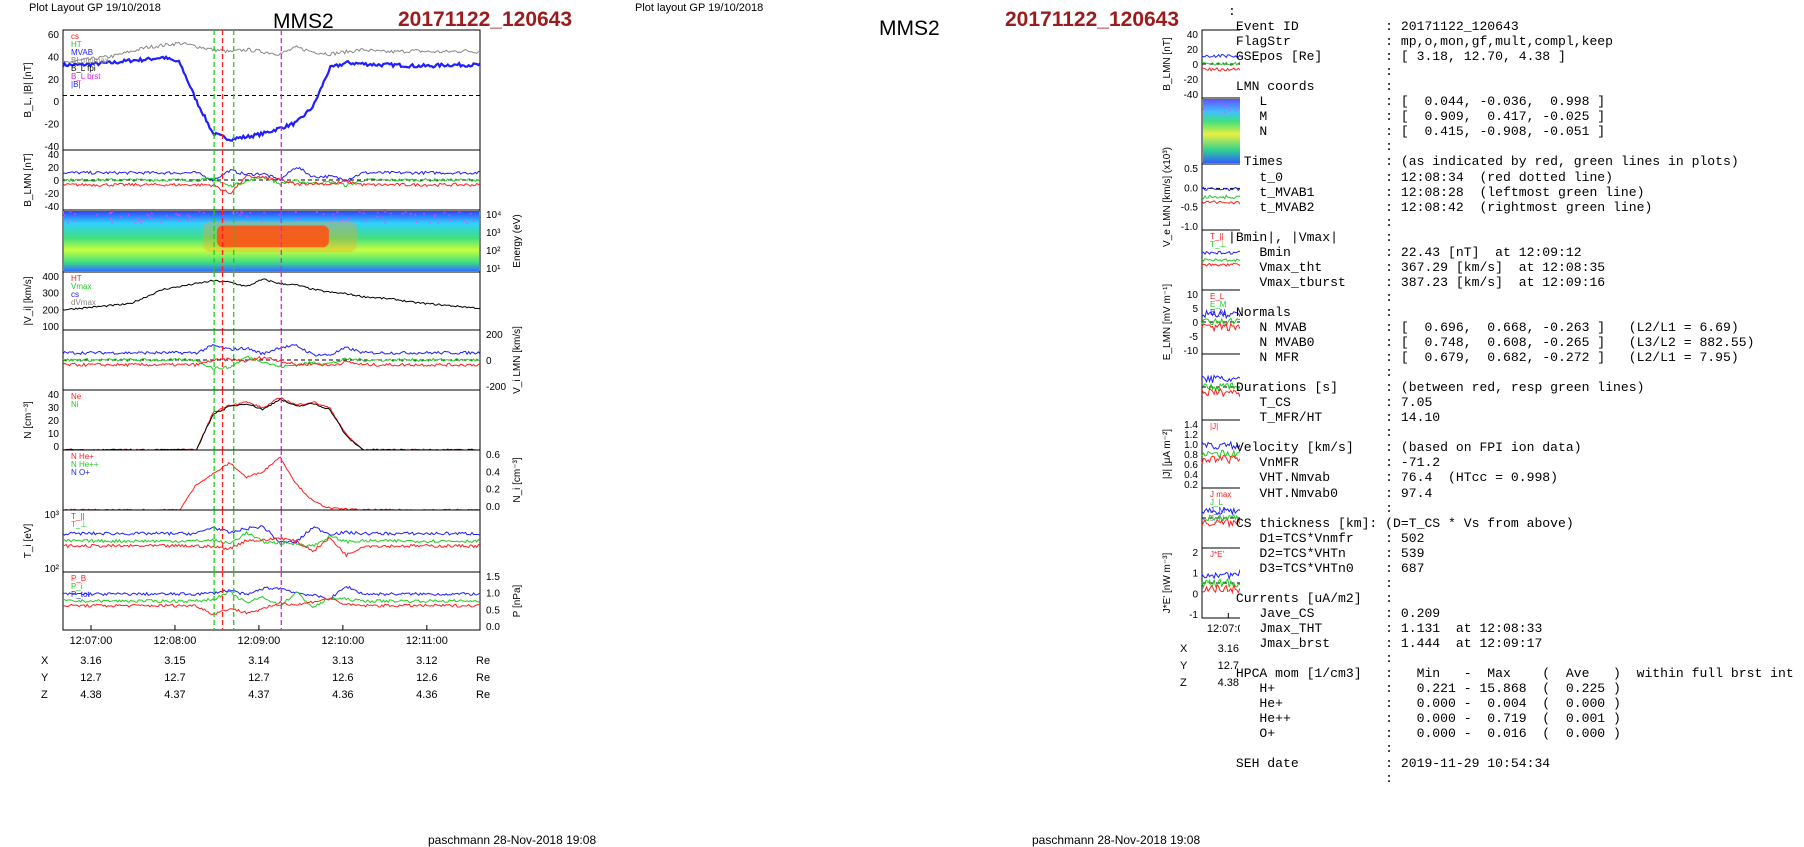 This screenshot has height=847, width=1804. What do you see at coordinates (1326, 553) in the screenshot?
I see `summary-line: D2=TCS*VHTn : 539` at bounding box center [1326, 553].